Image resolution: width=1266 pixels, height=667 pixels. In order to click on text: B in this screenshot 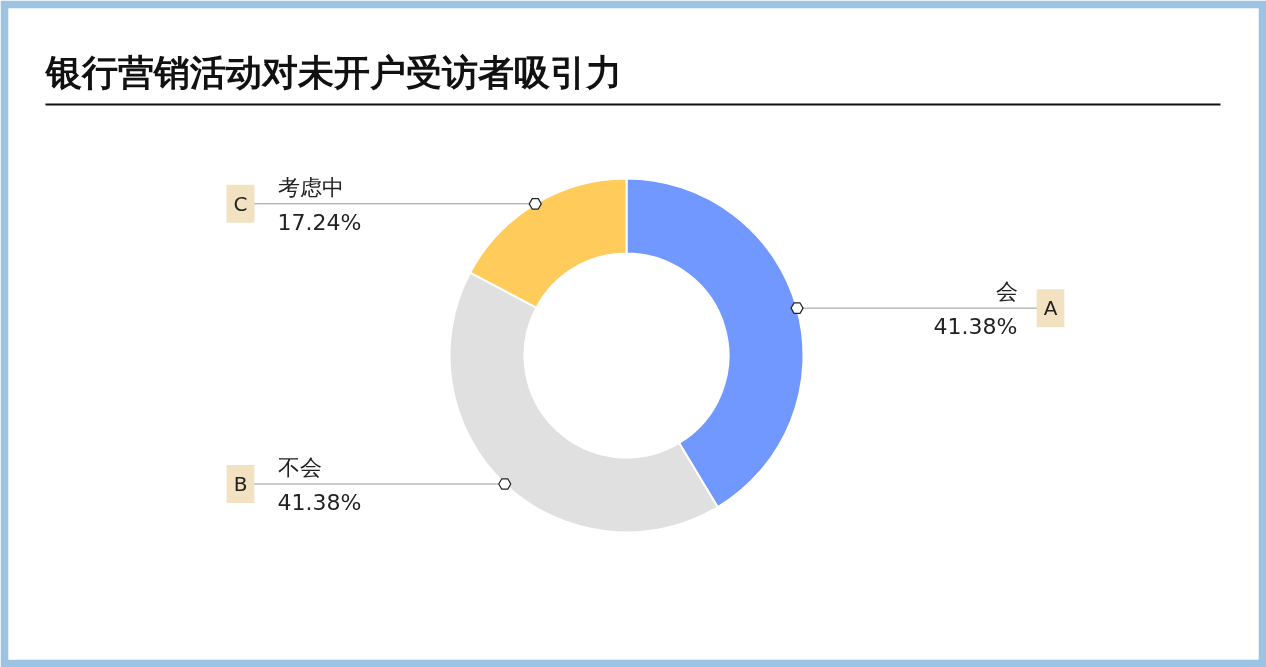, I will do `click(240, 483)`.